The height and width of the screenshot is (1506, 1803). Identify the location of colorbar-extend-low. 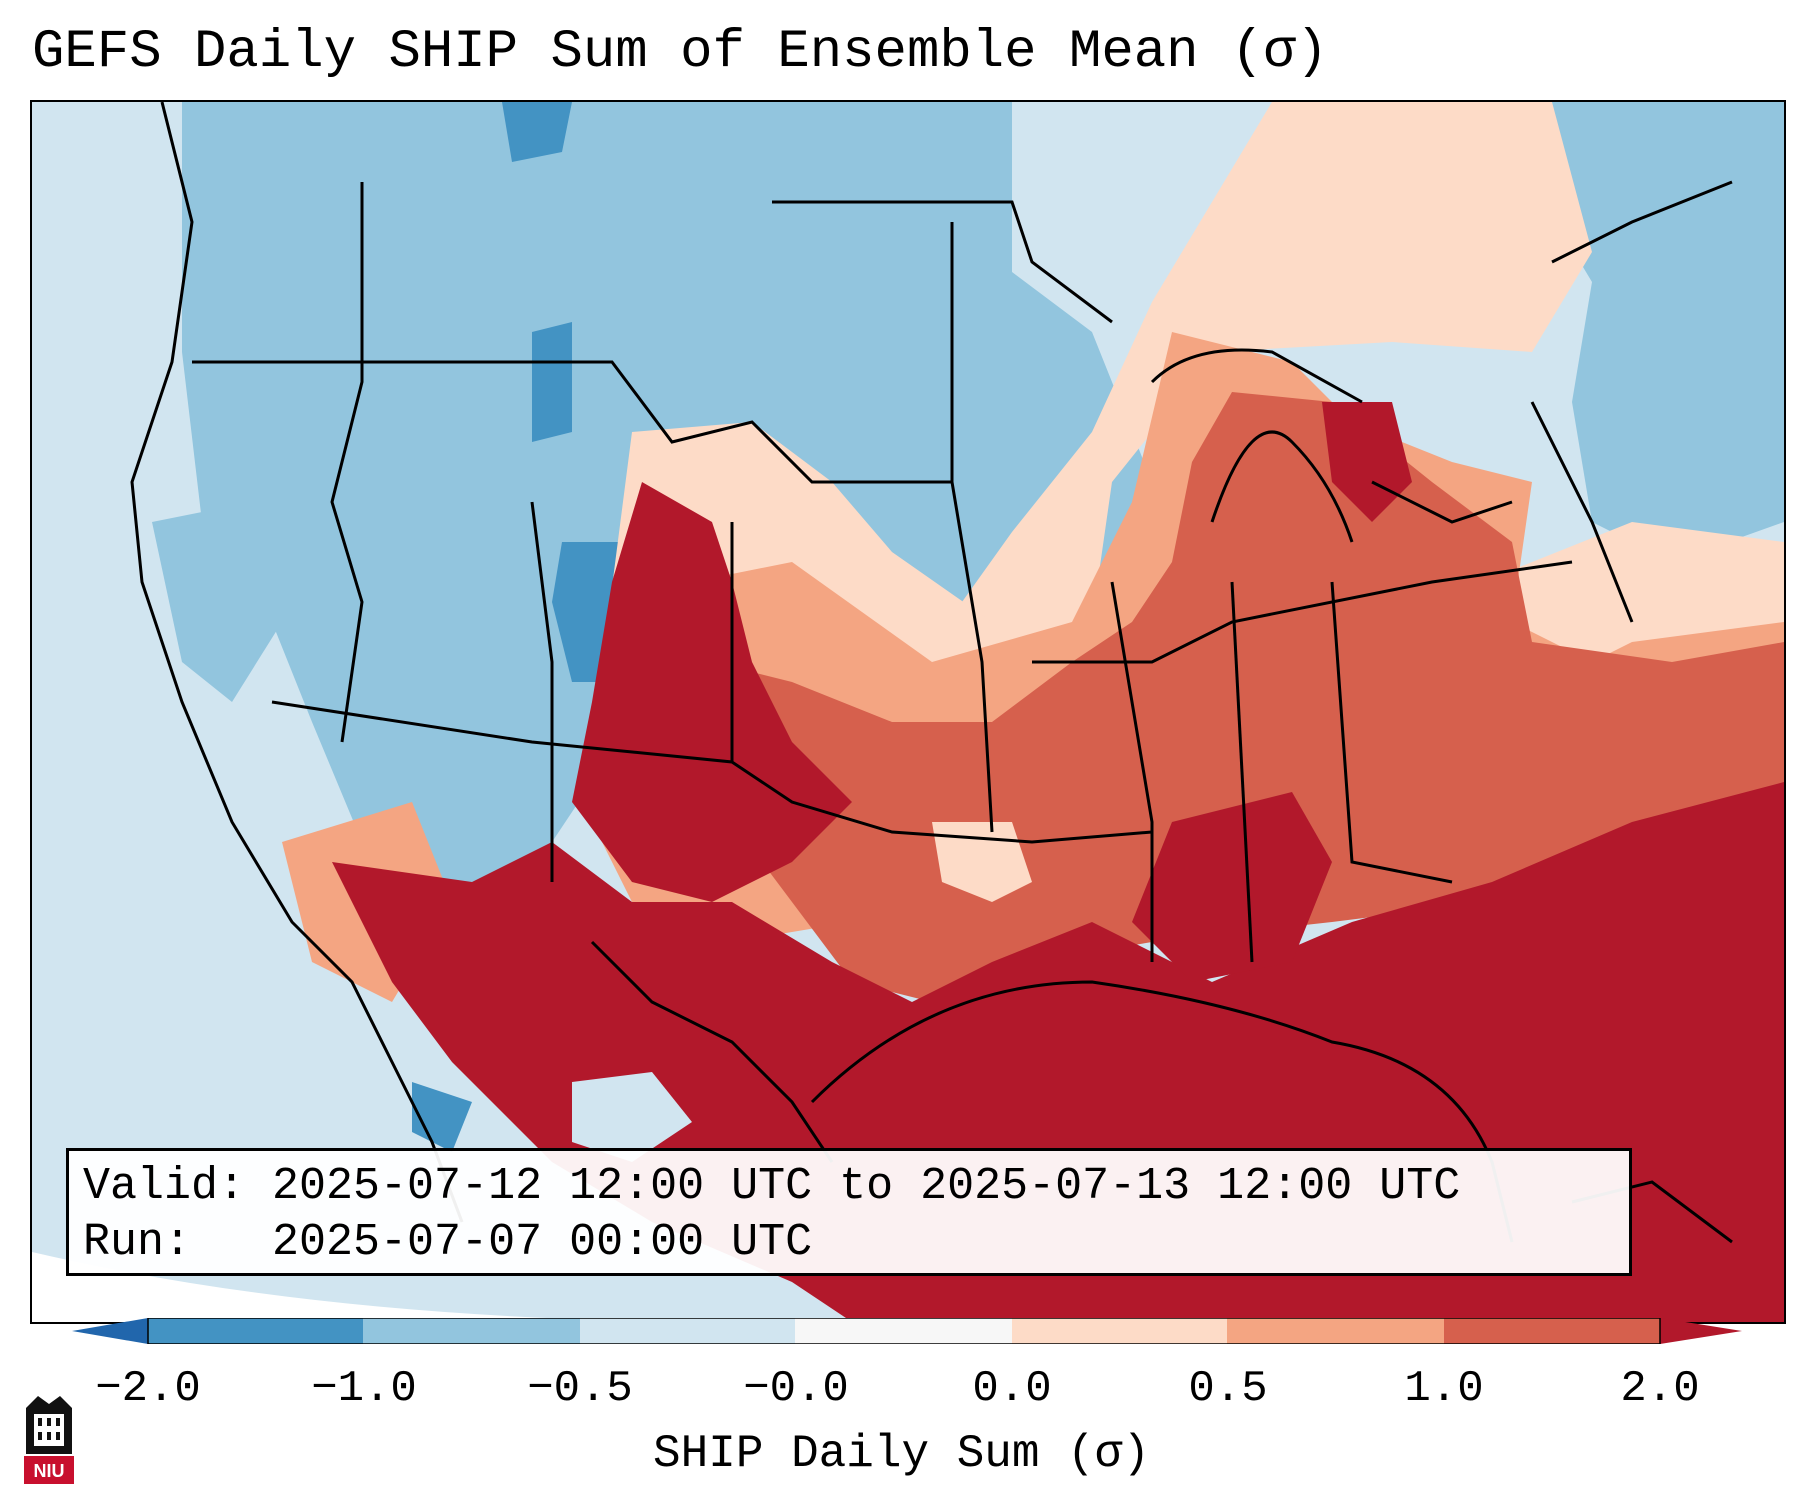
(110, 1331).